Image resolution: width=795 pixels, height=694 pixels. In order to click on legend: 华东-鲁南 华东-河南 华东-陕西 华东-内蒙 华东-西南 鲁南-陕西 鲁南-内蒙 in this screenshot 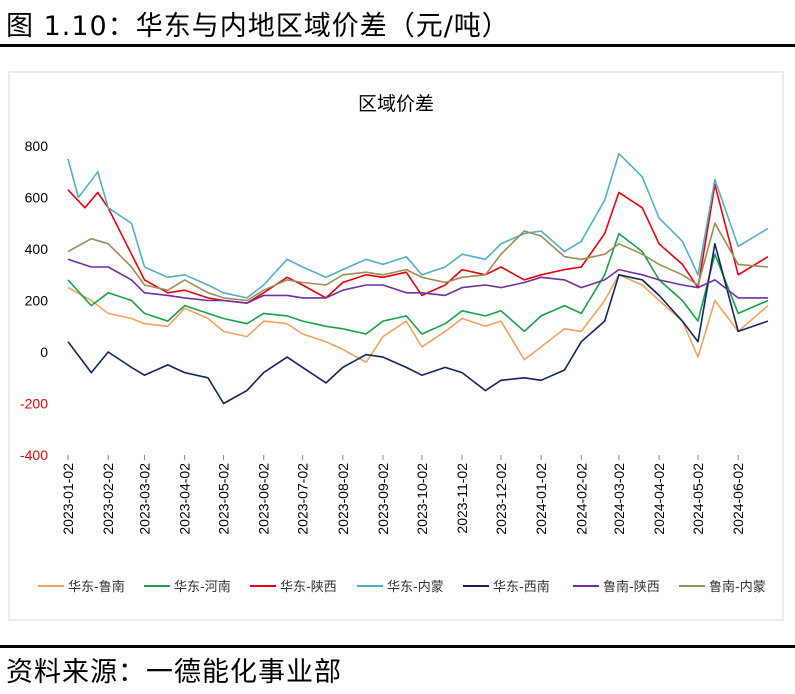, I will do `click(402, 587)`.